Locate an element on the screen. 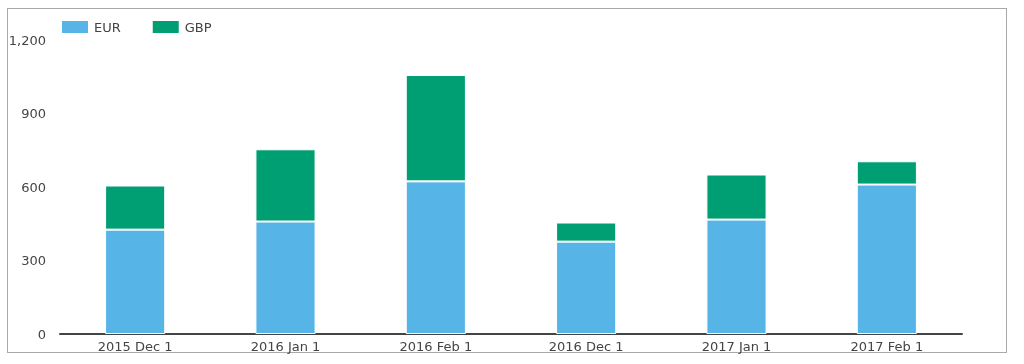  legend-label: GBP is located at coordinates (198, 27).